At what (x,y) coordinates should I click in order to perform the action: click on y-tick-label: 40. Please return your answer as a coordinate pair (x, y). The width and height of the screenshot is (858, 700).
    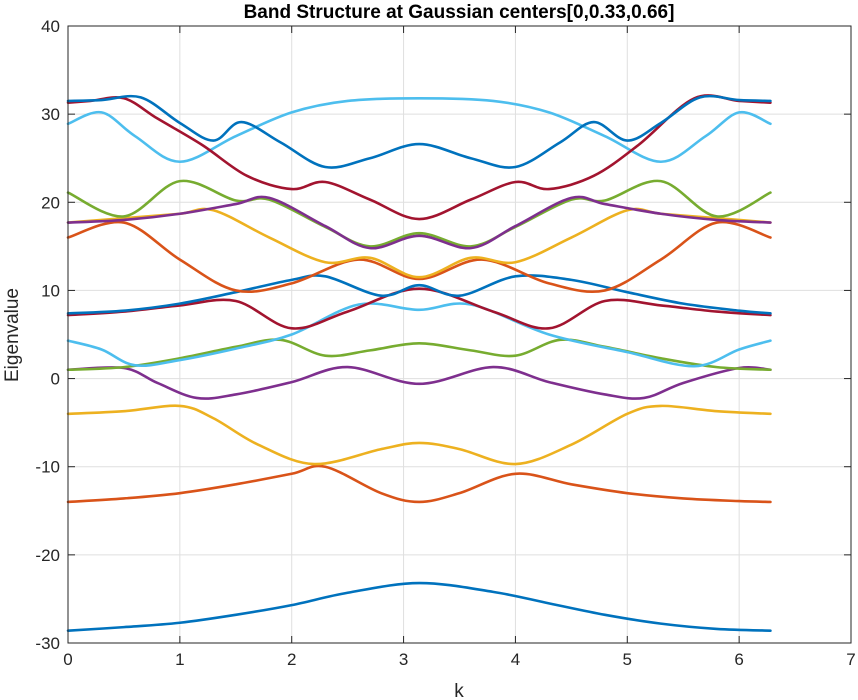
    Looking at the image, I should click on (50, 26).